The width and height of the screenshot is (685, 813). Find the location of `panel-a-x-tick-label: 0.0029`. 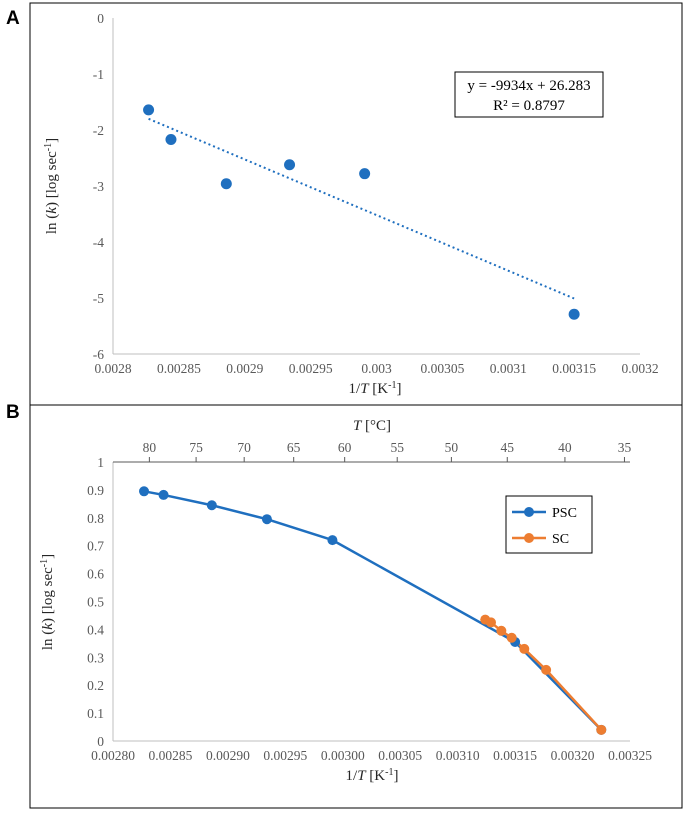

panel-a-x-tick-label: 0.0029 is located at coordinates (244, 368).